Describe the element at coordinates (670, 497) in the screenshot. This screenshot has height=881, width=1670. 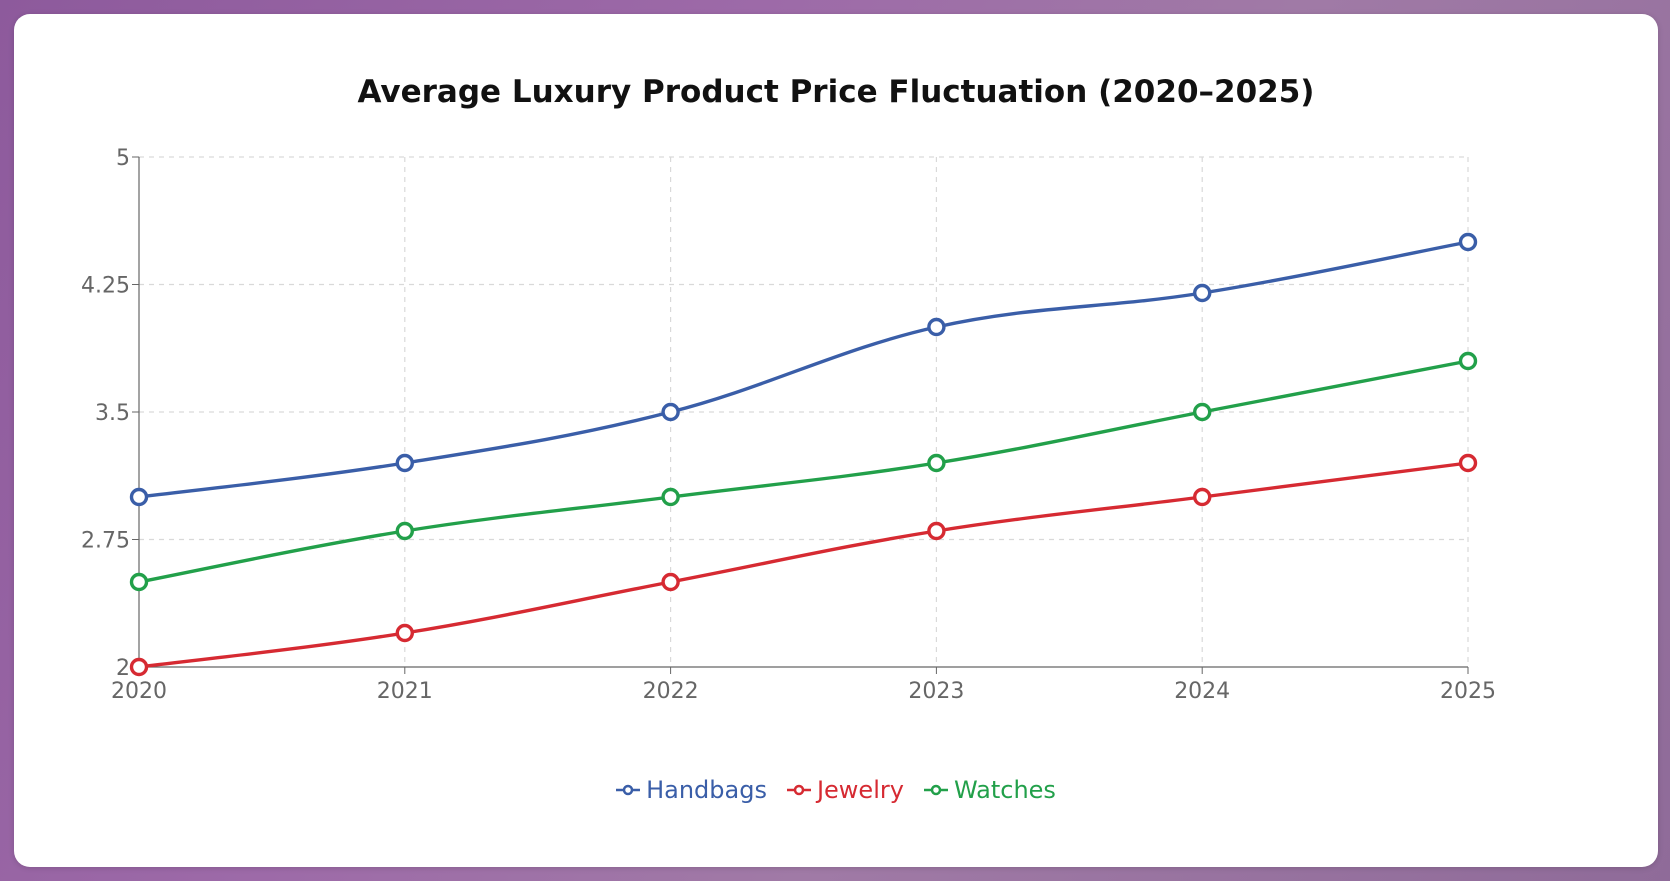
I see `data-point-watches-2022` at that location.